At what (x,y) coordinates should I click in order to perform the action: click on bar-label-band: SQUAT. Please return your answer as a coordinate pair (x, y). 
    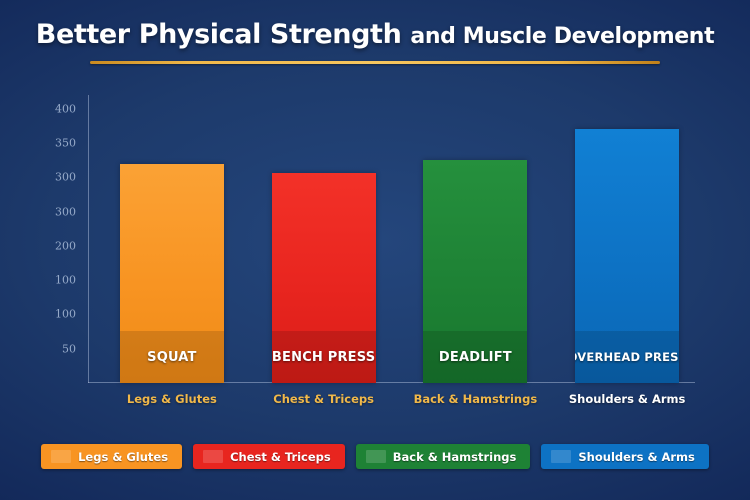
    Looking at the image, I should click on (171, 357).